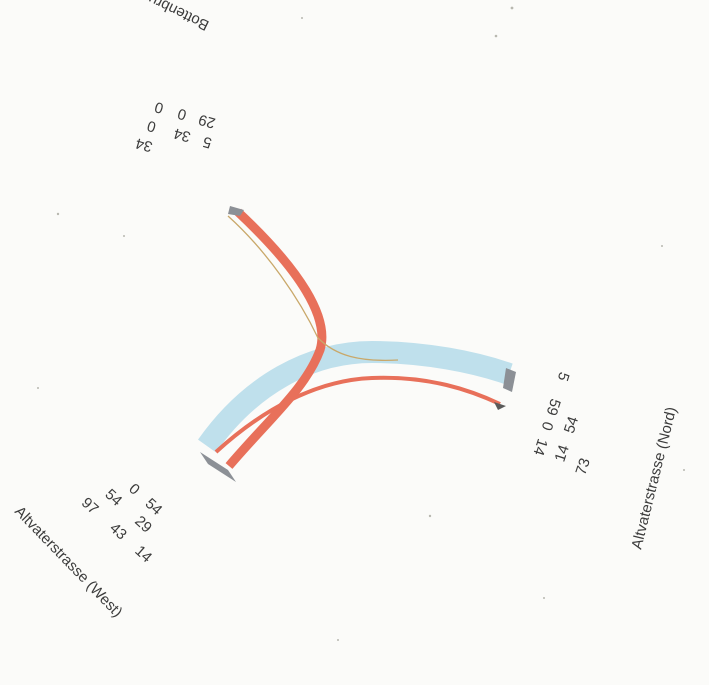 The height and width of the screenshot is (685, 709). I want to click on flow-band-west-botten, so click(276, 338).